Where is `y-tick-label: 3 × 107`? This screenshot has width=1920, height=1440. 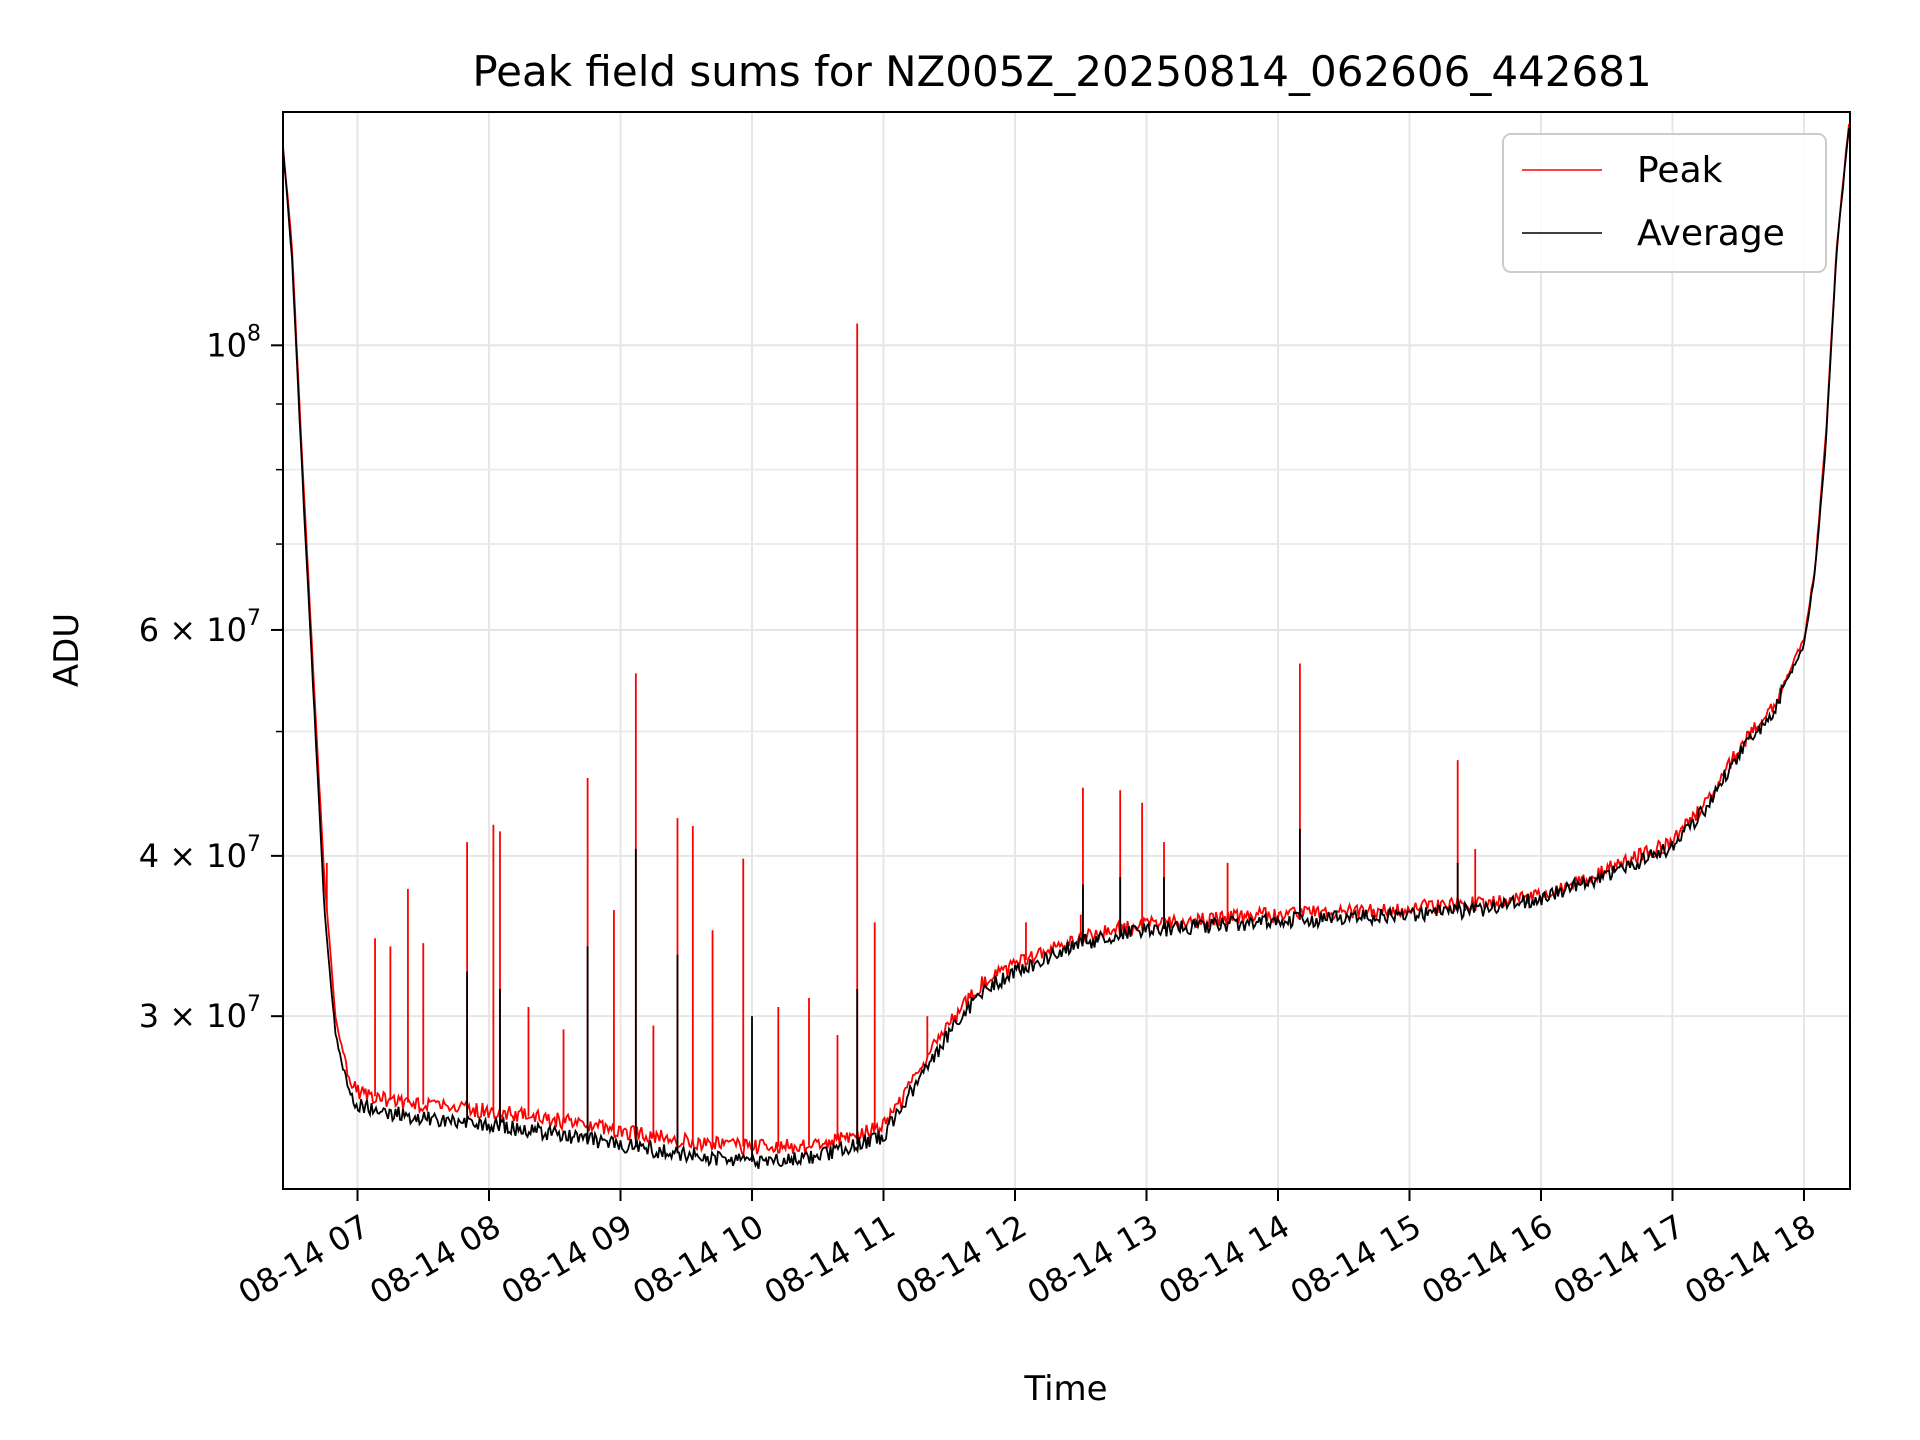
y-tick-label: 3 × 107 is located at coordinates (200, 1013).